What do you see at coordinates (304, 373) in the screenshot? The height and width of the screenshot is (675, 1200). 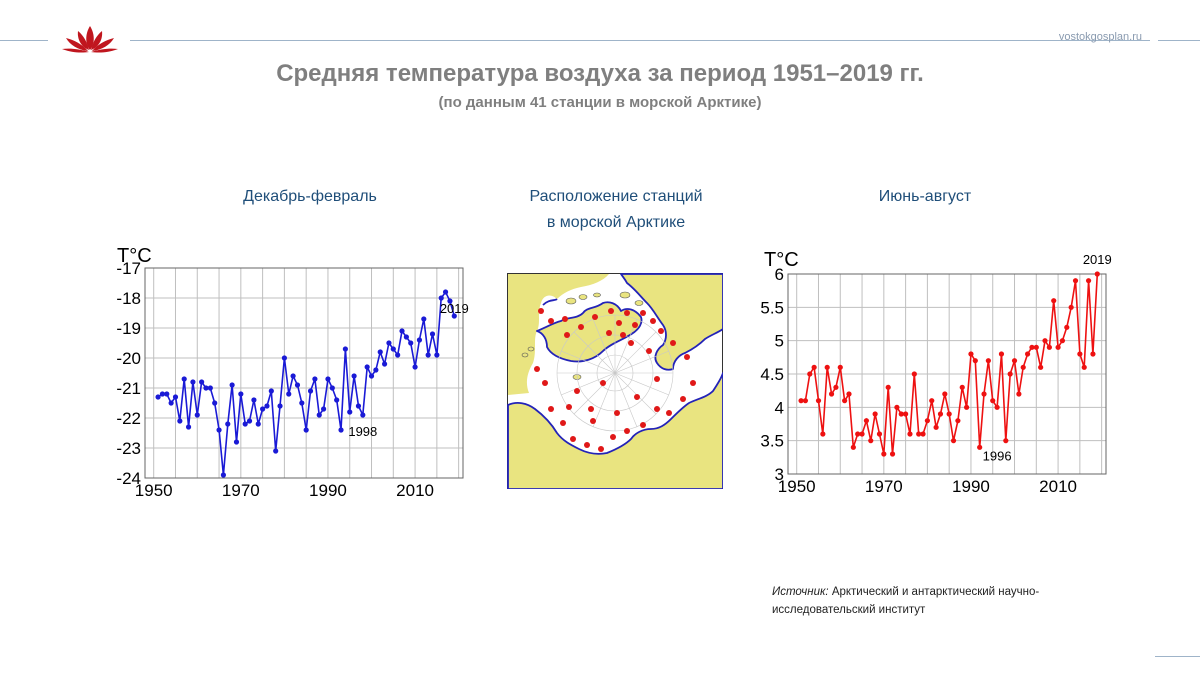 I see `winter-grid` at bounding box center [304, 373].